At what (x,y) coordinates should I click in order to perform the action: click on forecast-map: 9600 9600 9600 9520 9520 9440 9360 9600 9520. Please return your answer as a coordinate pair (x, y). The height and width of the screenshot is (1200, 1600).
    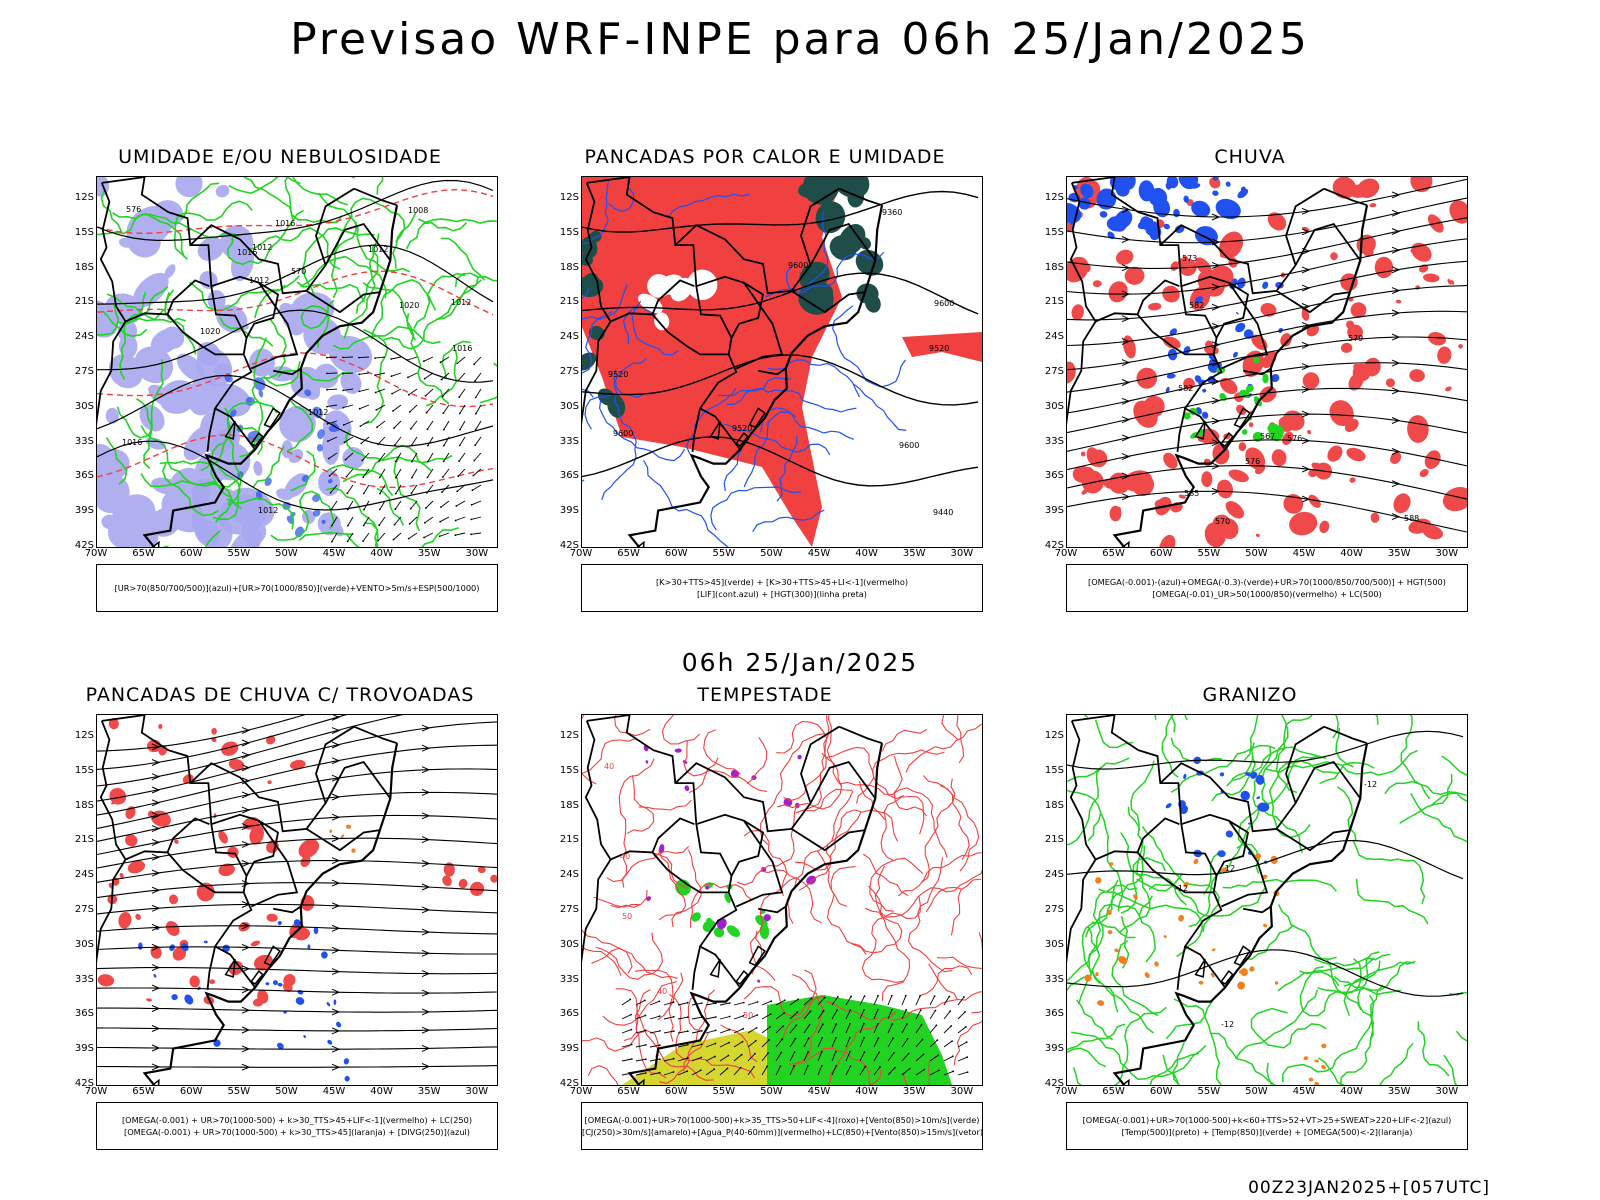
    Looking at the image, I should click on (782, 362).